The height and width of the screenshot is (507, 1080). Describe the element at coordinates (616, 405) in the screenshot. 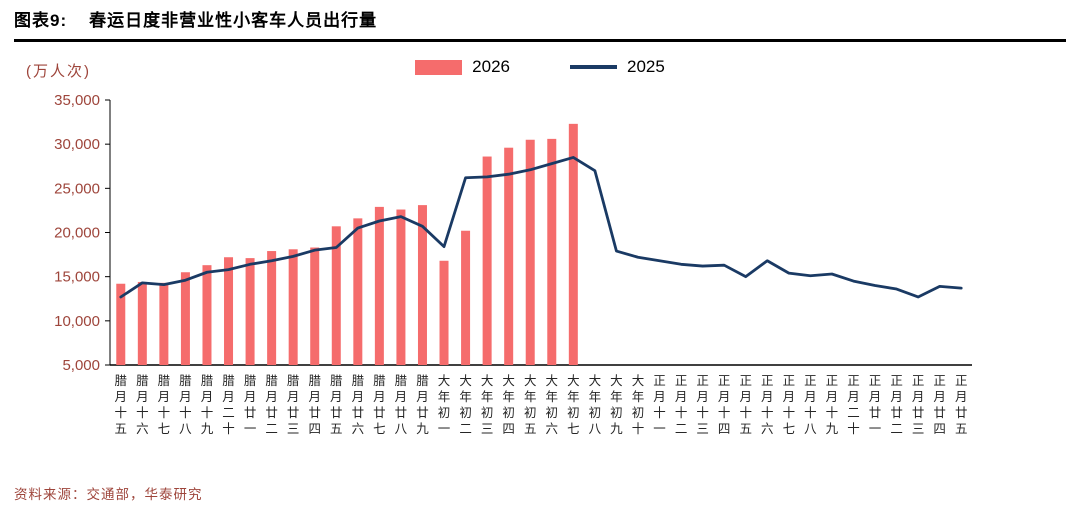

I see `x-tick-label: 大年初九` at that location.